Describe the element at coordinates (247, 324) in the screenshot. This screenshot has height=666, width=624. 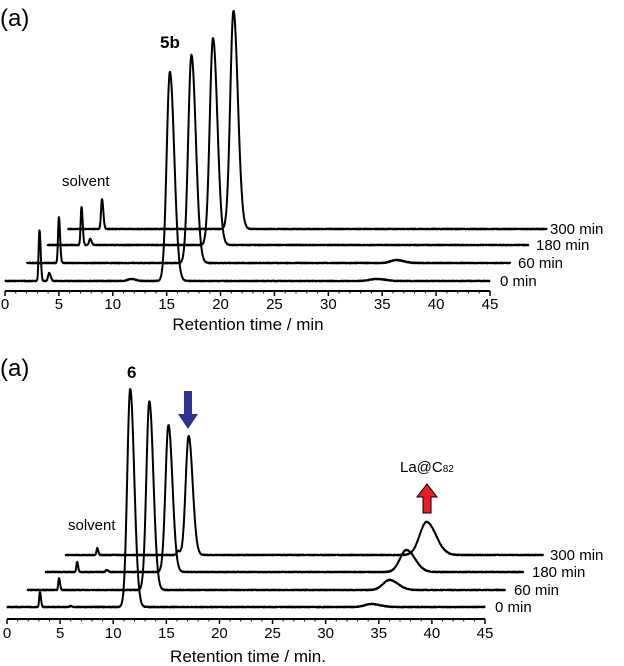
I see `x-axis-label: Retention time / min` at that location.